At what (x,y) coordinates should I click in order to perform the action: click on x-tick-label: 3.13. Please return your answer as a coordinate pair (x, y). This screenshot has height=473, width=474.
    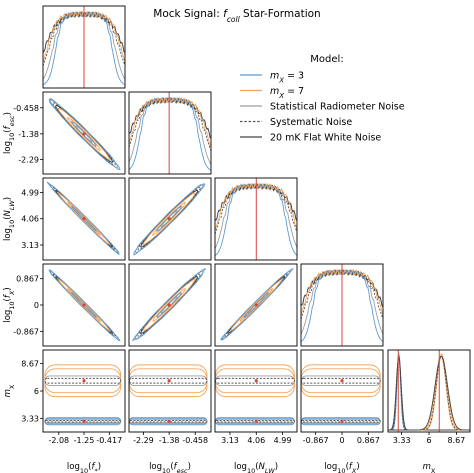
    Looking at the image, I should click on (230, 440).